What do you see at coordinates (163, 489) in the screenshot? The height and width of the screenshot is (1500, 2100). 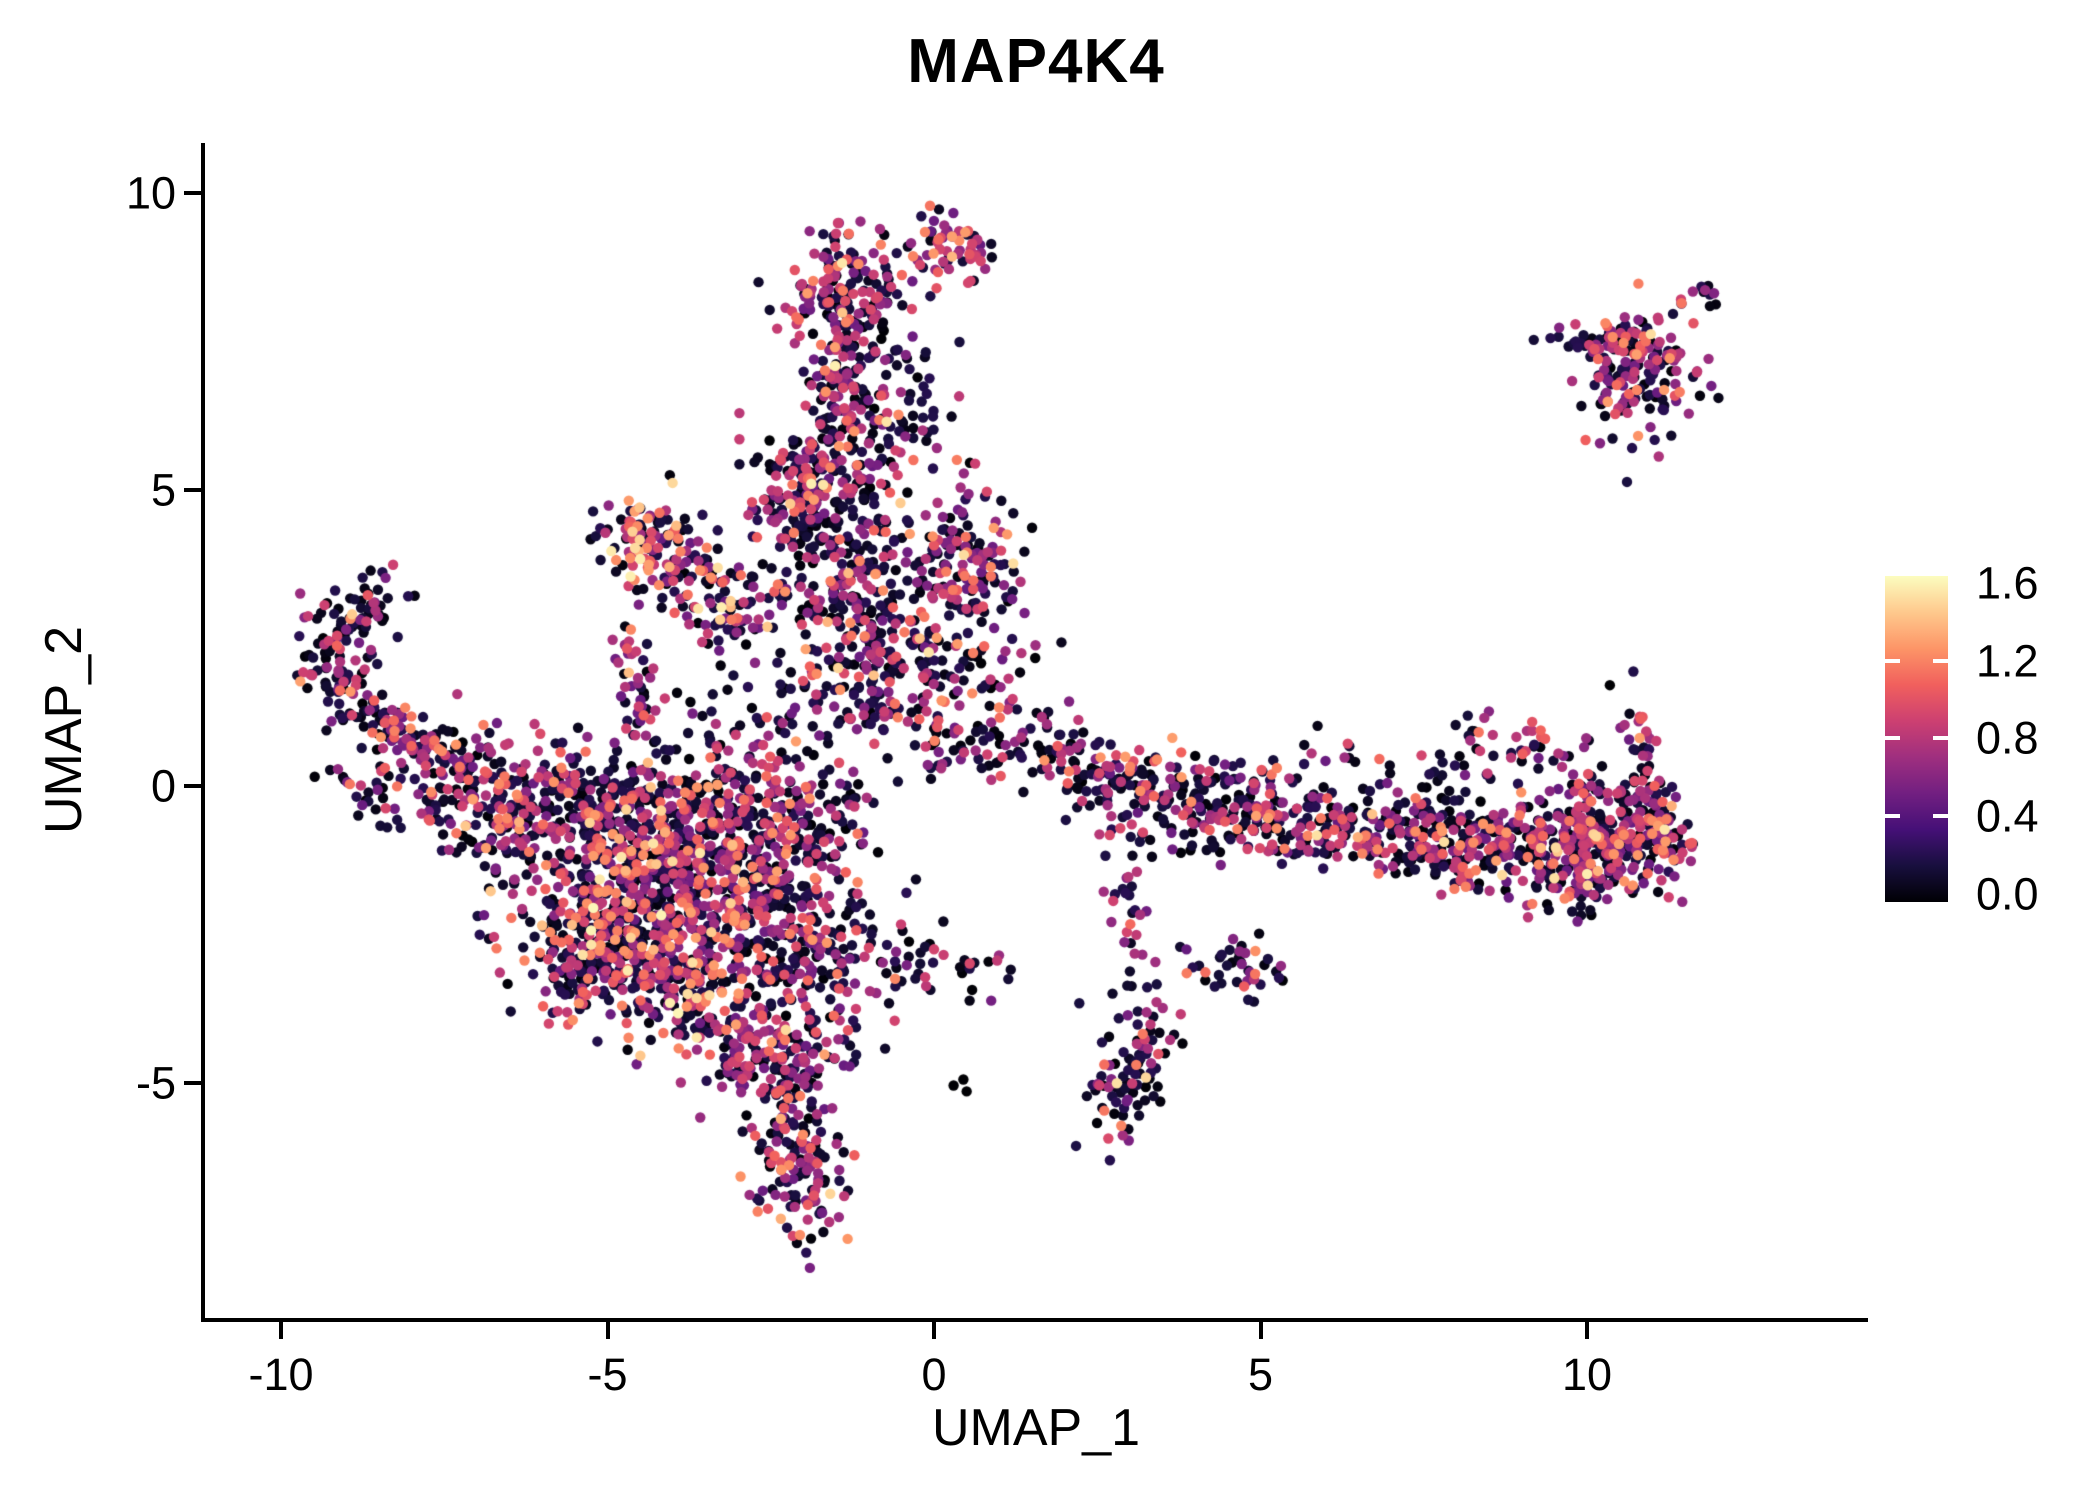 I see `y-tick-label: 5` at bounding box center [163, 489].